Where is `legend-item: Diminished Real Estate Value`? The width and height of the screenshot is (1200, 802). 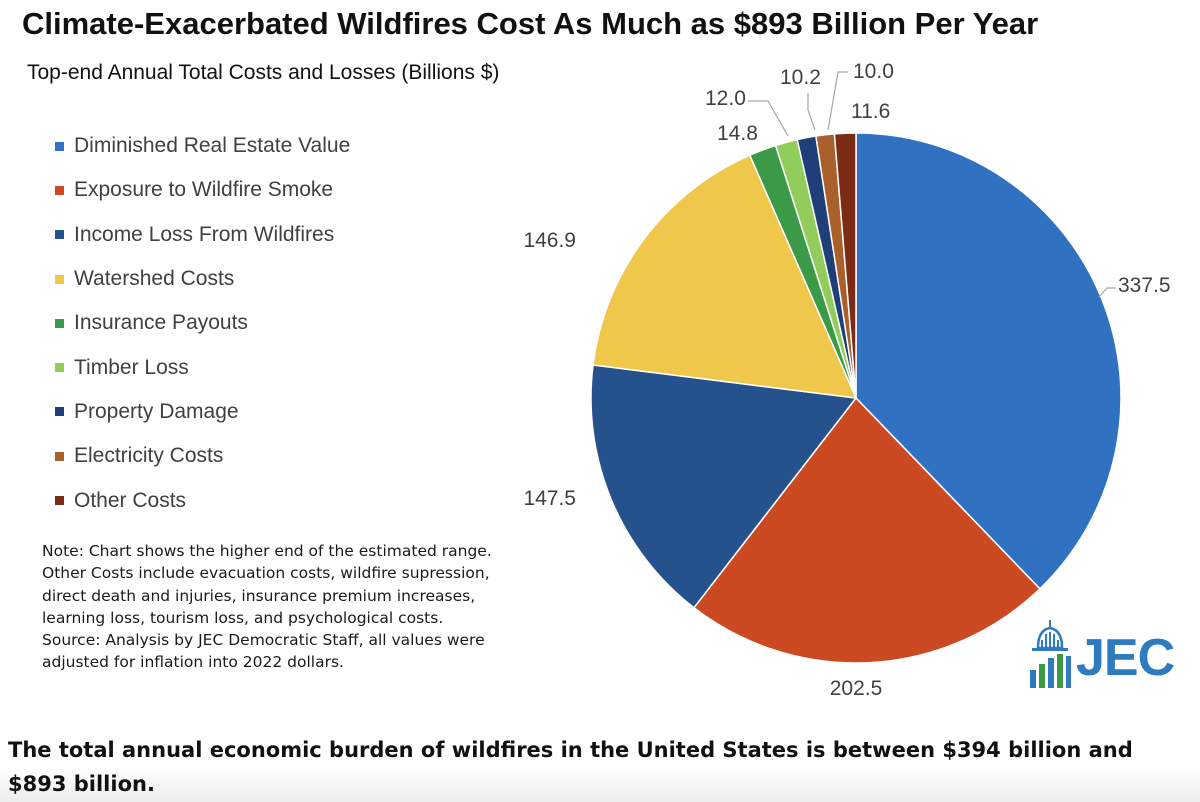 legend-item: Diminished Real Estate Value is located at coordinates (202, 146).